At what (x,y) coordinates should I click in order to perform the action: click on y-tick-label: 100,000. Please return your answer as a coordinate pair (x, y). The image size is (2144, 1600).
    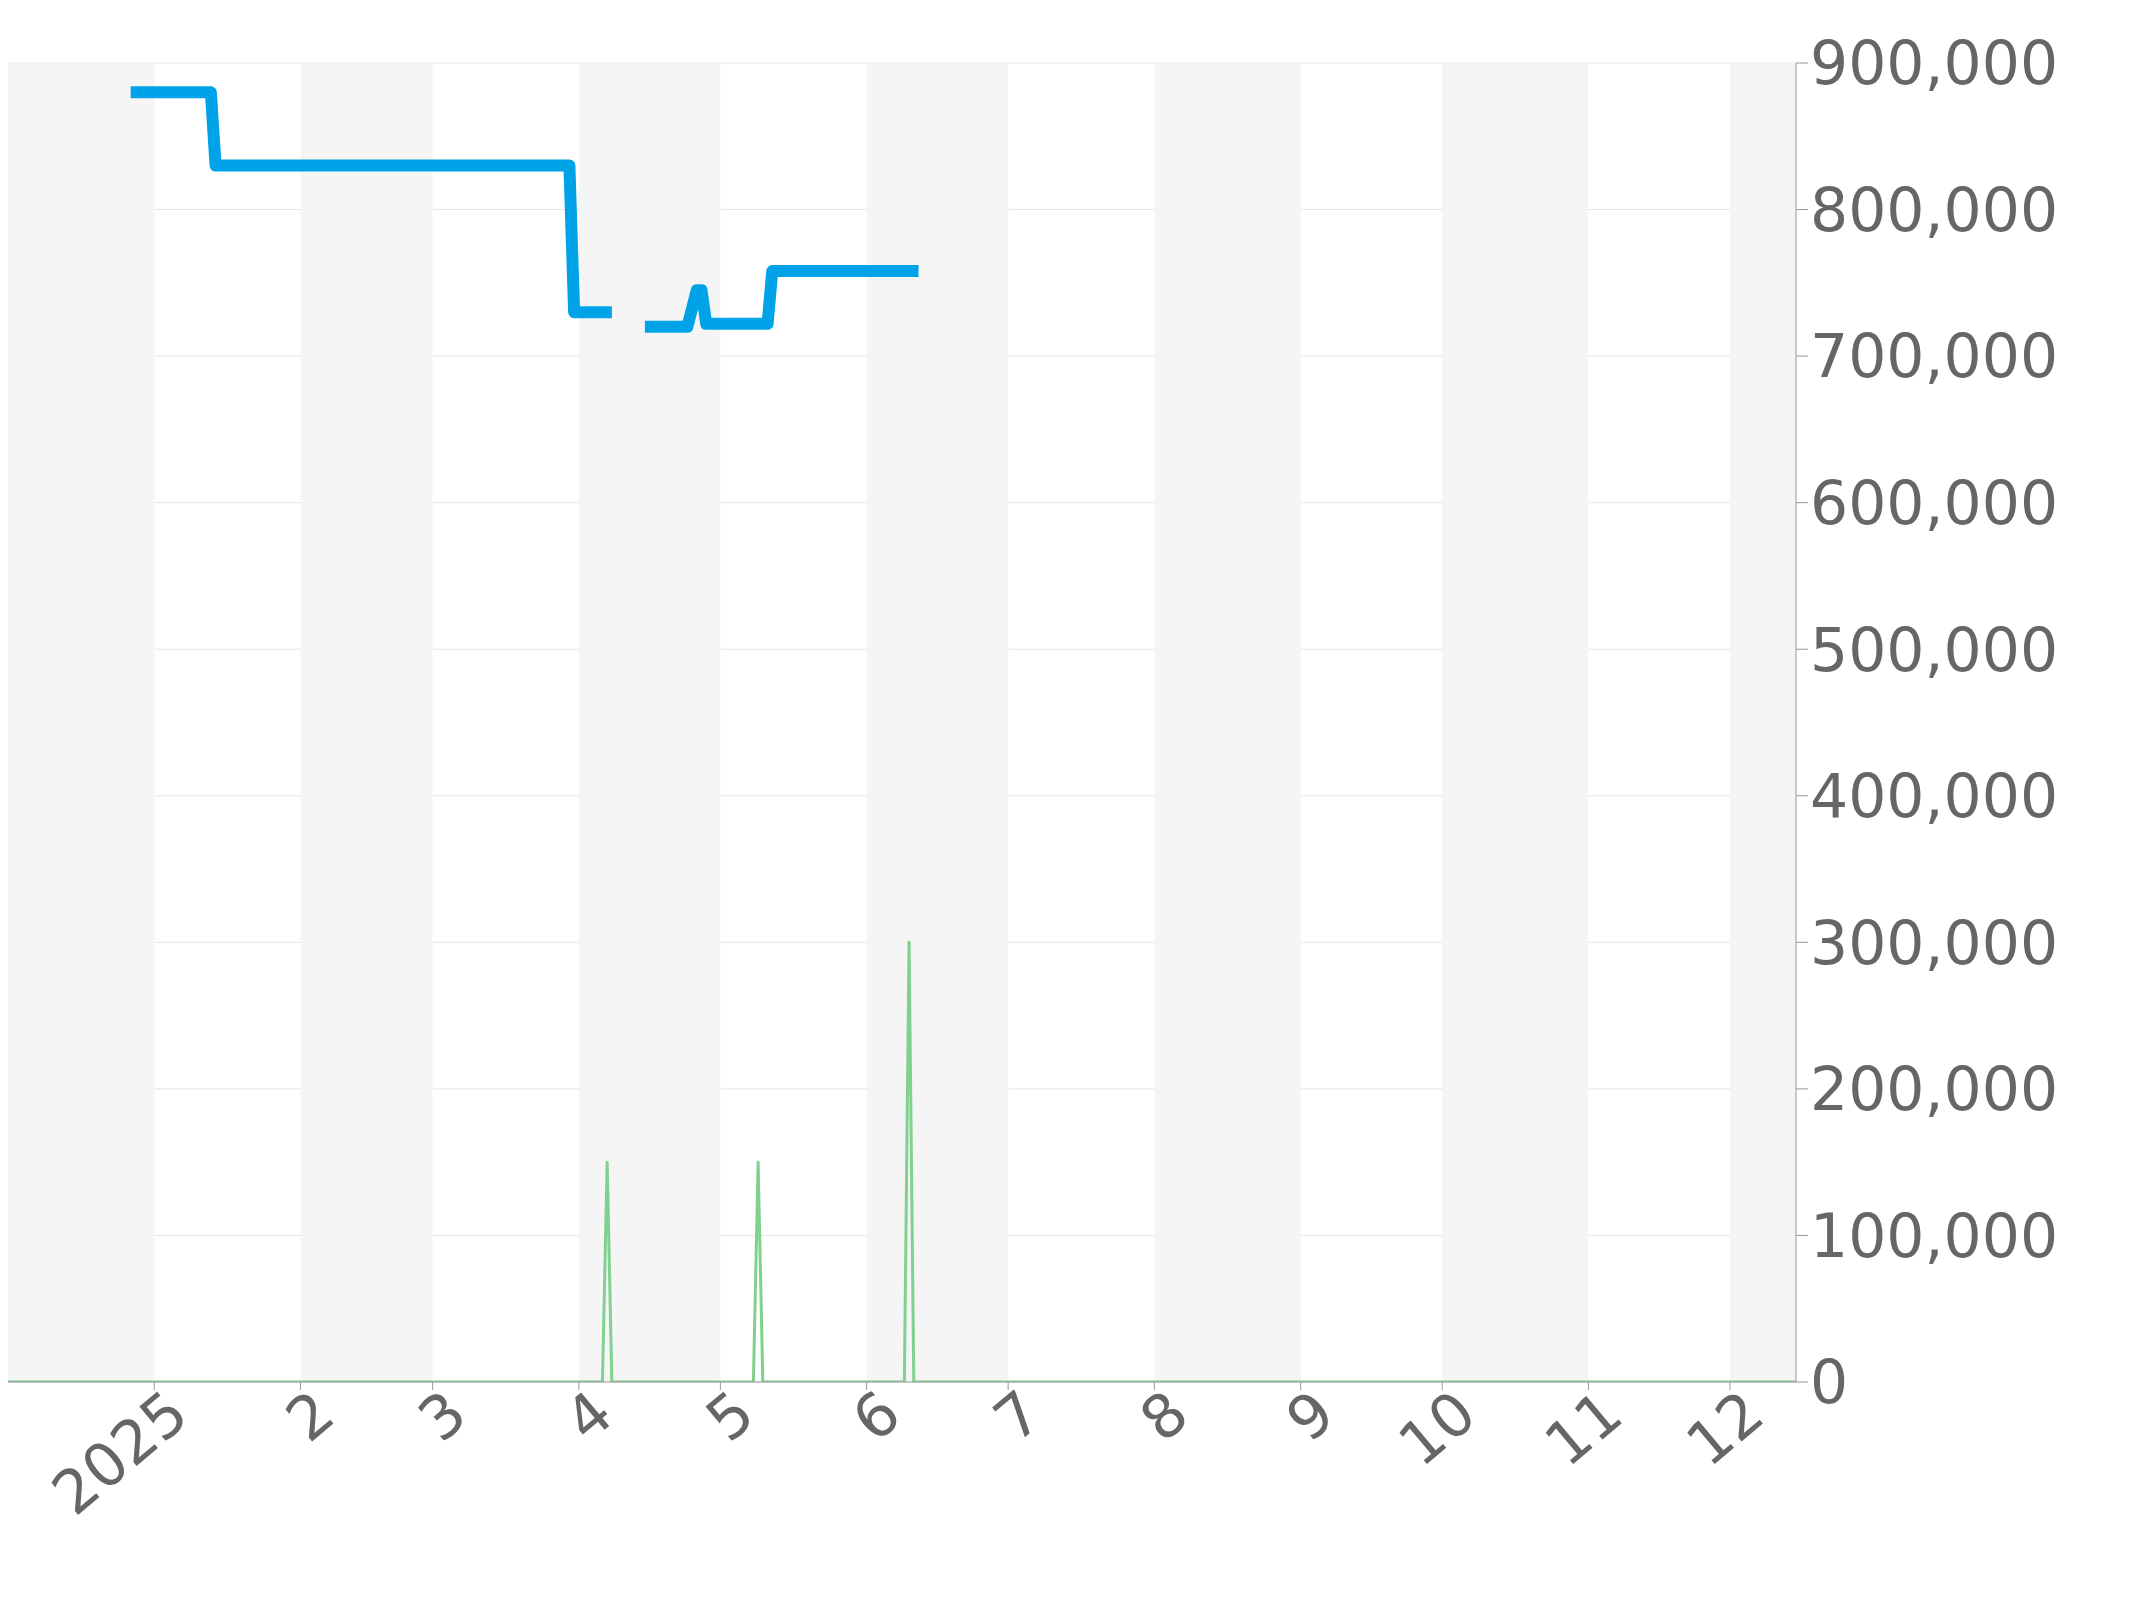
    Looking at the image, I should click on (1934, 1235).